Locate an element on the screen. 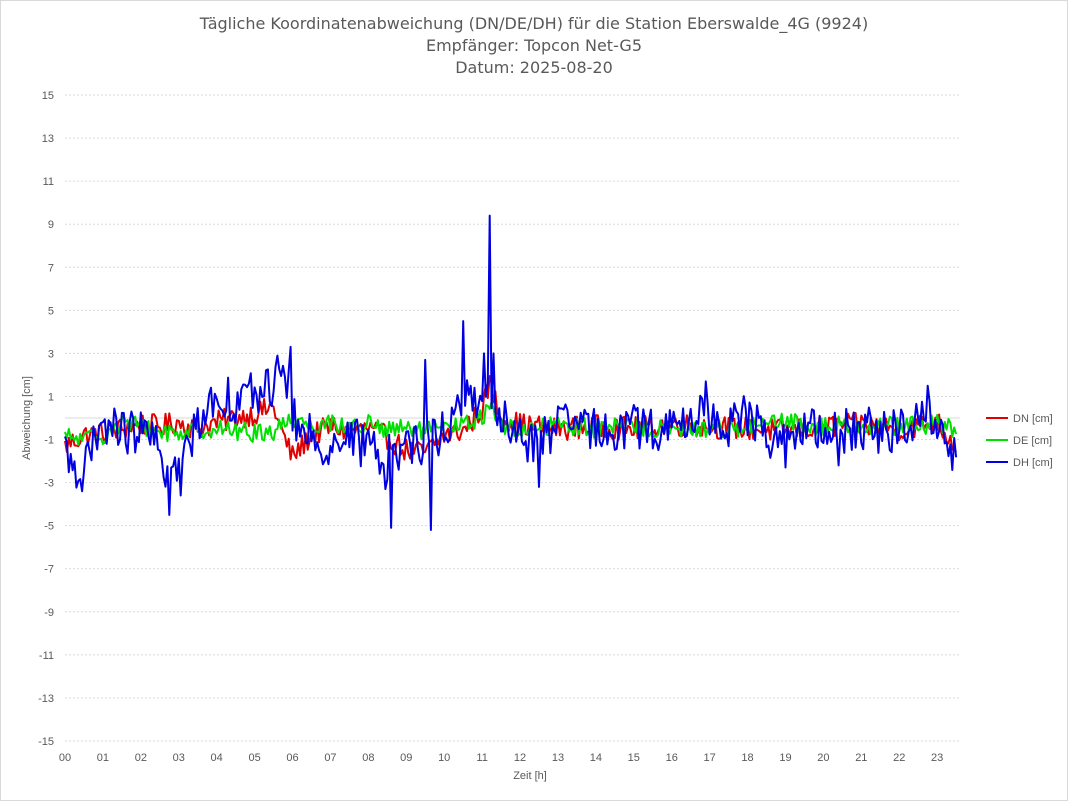  y-tick-label: 3 is located at coordinates (51, 354).